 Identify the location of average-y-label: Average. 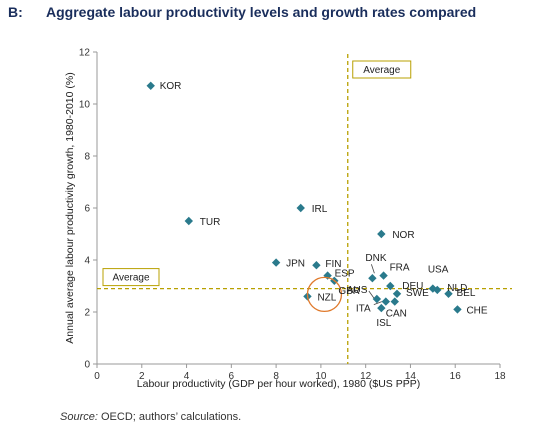
(131, 278).